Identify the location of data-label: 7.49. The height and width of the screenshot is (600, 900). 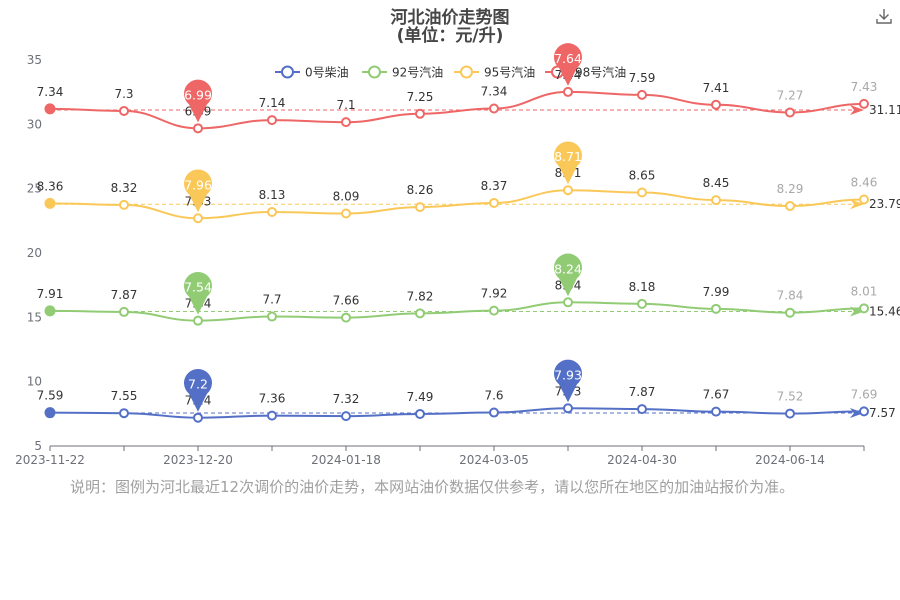
(420, 397).